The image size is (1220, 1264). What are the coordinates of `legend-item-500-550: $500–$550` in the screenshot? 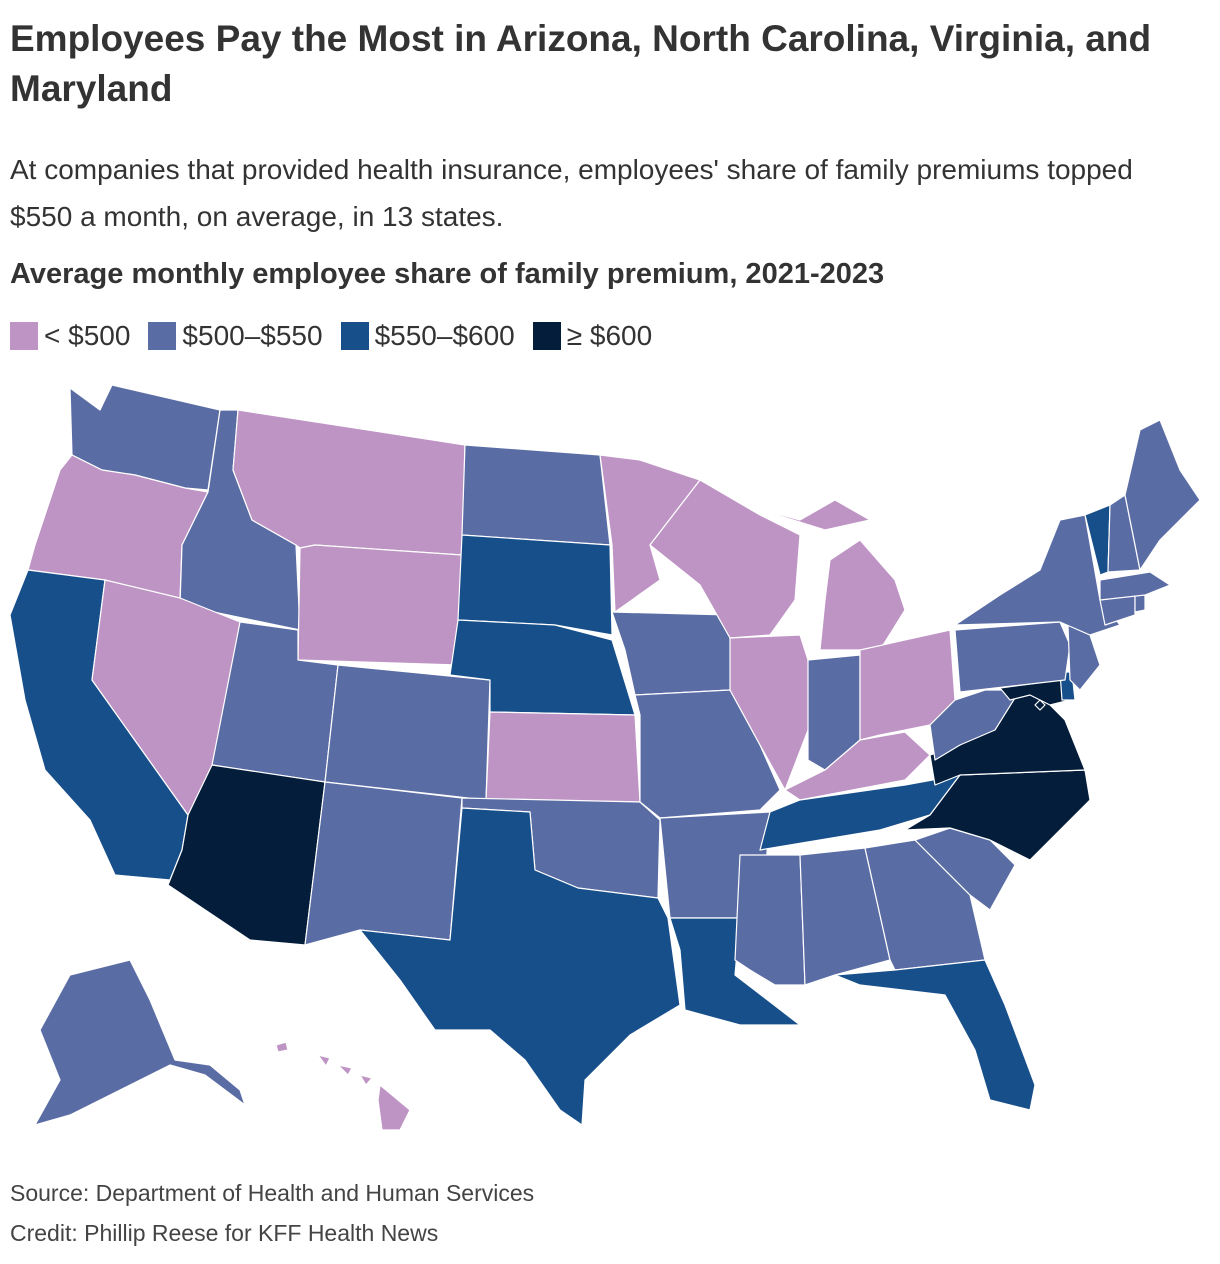 It's located at (235, 336).